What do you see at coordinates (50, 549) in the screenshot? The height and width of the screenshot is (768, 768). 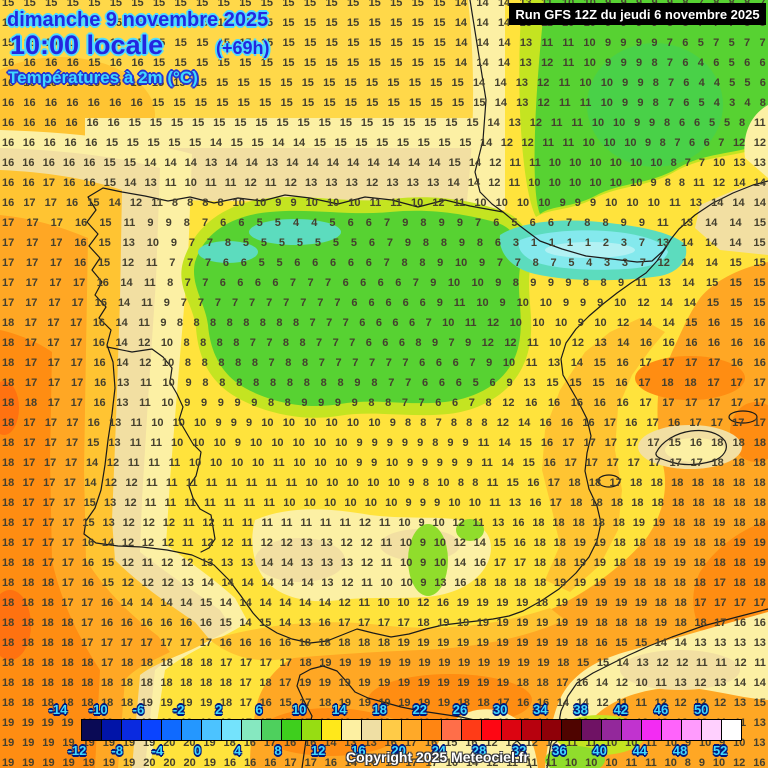 I see `region-atl-deep-orange` at bounding box center [50, 549].